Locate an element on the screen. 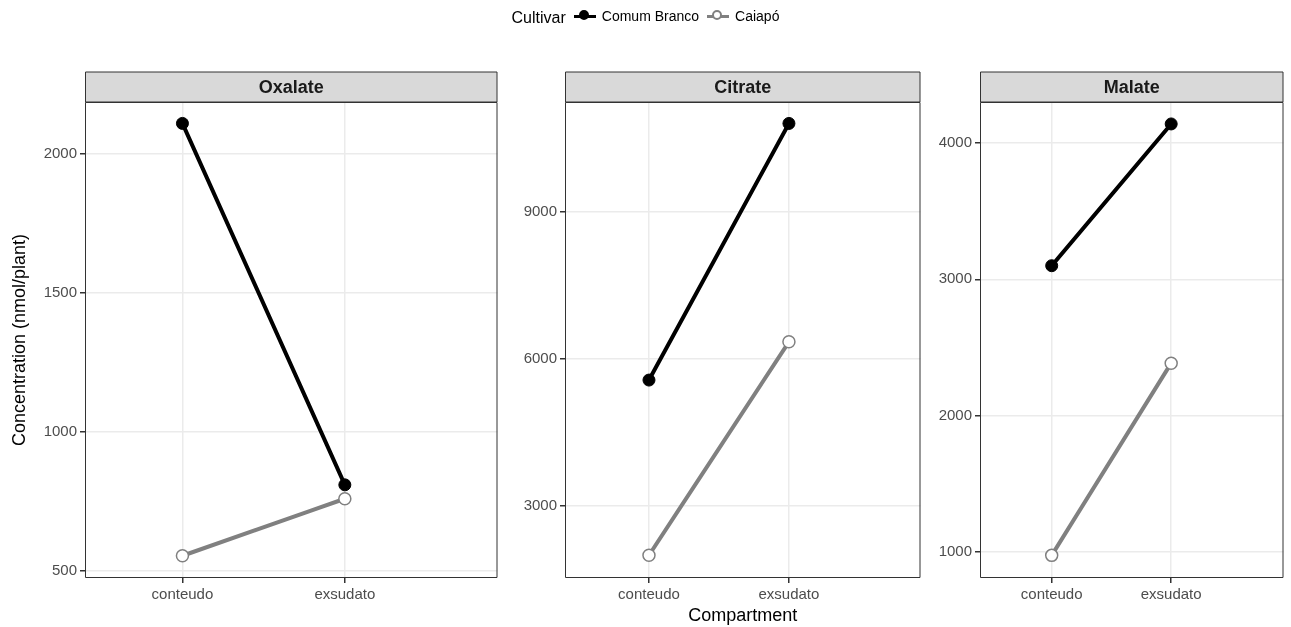 Image resolution: width=1291 pixels, height=627 pixels. y-tick-label: 4000 is located at coordinates (955, 142).